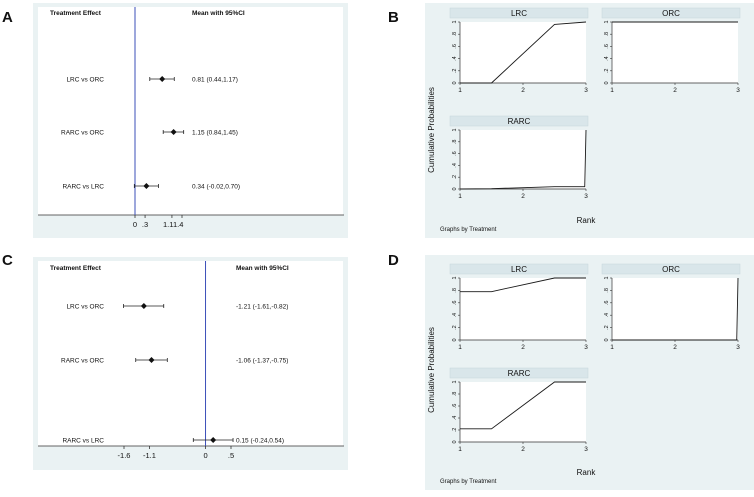 The image size is (754, 497). What do you see at coordinates (178, 224) in the screenshot?
I see `forest-tick-label: 1.4` at bounding box center [178, 224].